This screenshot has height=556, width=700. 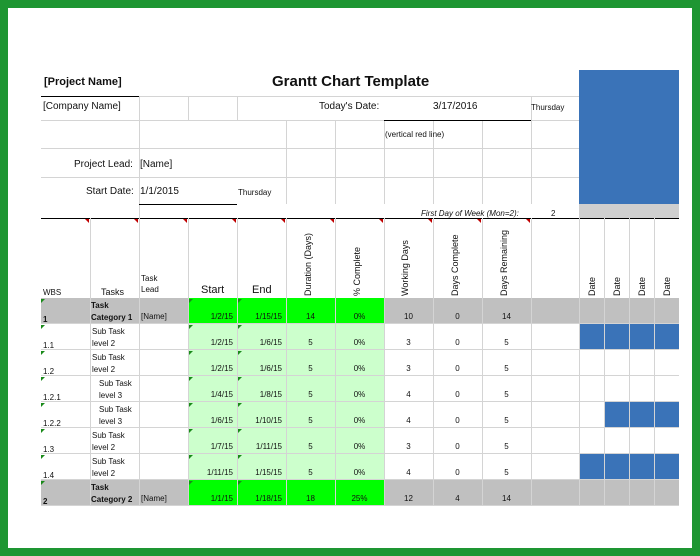 What do you see at coordinates (49, 345) in the screenshot?
I see `wbs-cell: 1.1` at bounding box center [49, 345].